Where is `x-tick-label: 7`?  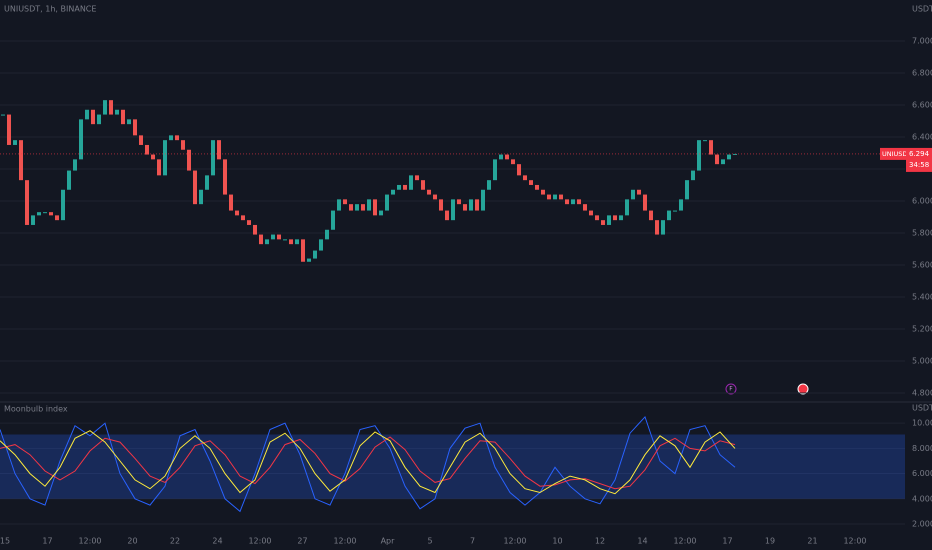
x-tick-label: 7 is located at coordinates (472, 541).